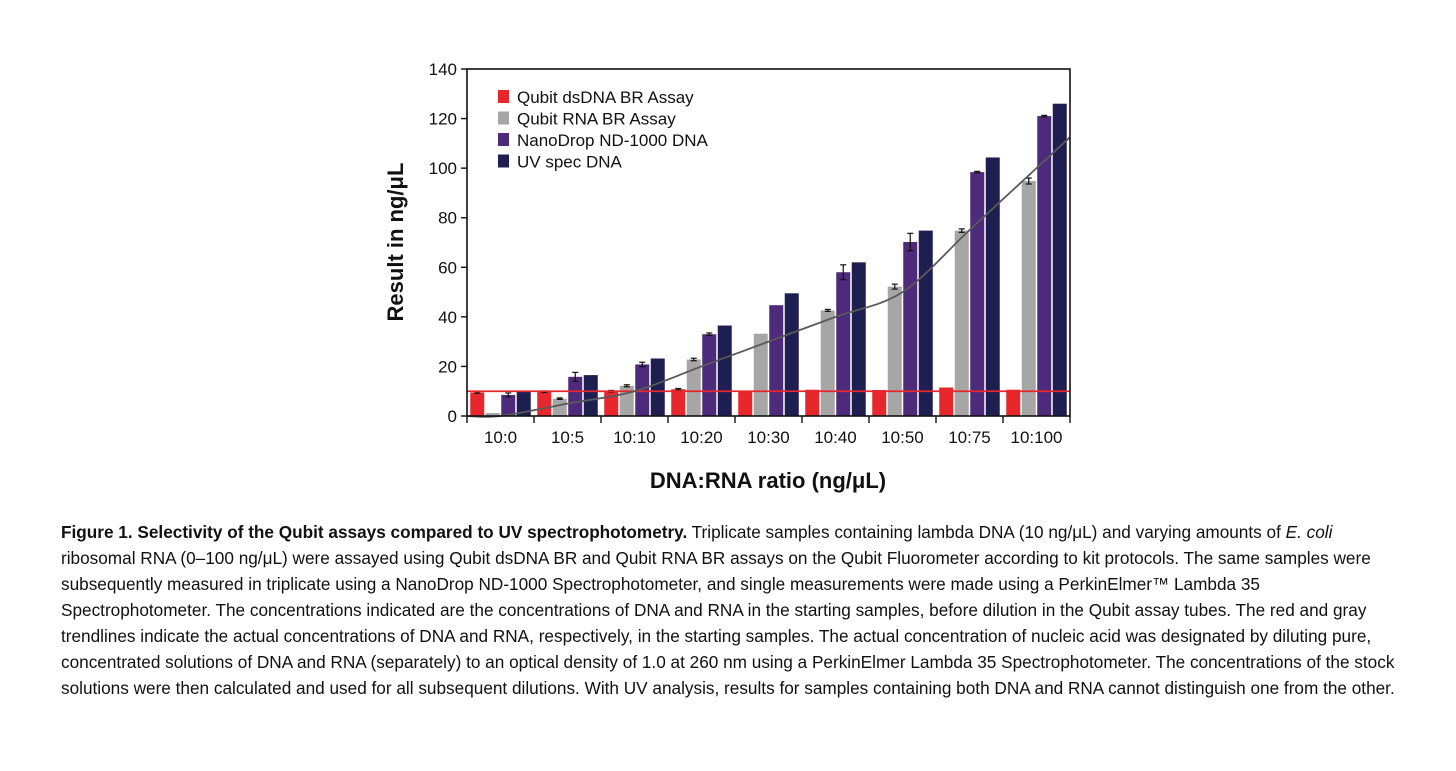  I want to click on x-axis-title: DNA:RNA ratio (ng/μL), so click(768, 480).